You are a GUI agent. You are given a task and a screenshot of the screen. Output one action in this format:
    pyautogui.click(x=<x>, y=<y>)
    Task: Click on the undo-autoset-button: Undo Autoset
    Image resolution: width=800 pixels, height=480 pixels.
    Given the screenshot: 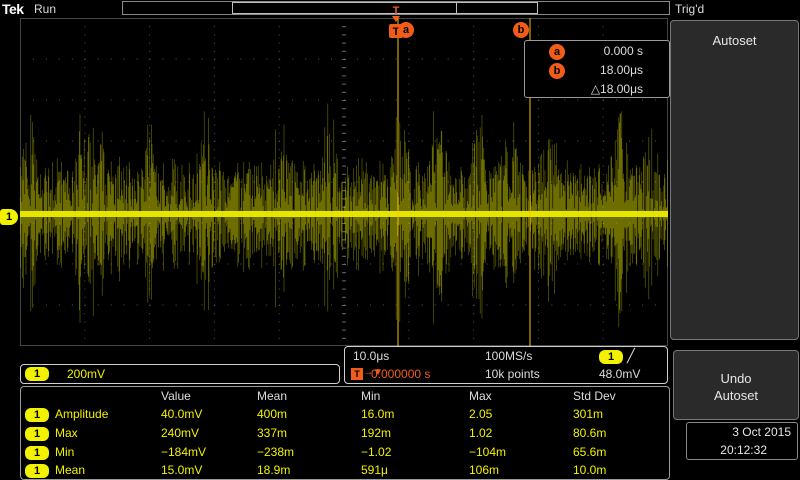 What is the action you would take?
    pyautogui.click(x=736, y=385)
    